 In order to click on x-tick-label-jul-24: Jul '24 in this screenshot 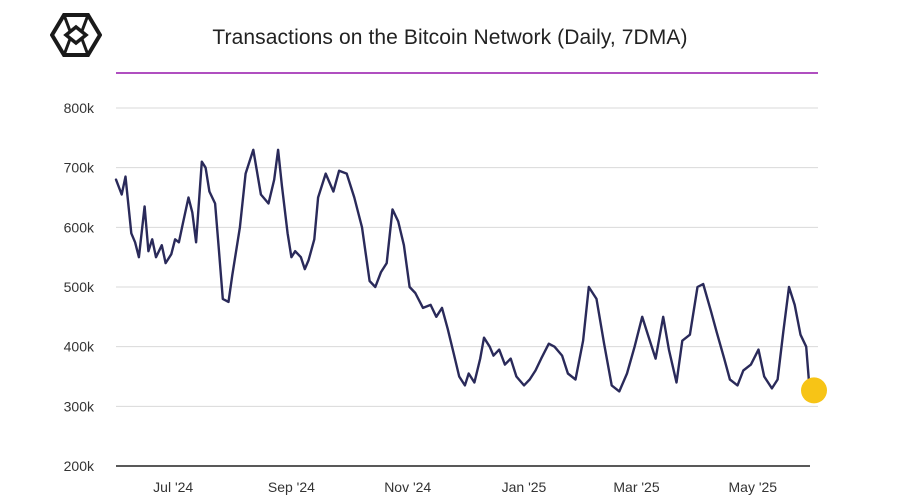, I will do `click(173, 487)`.